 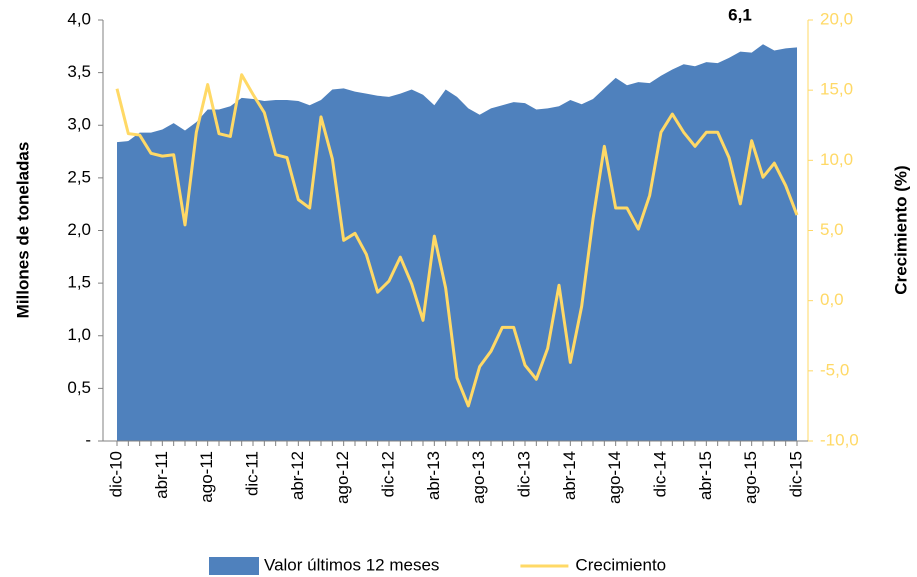 What do you see at coordinates (79, 282) in the screenshot?
I see `y-tick-label: 1,5` at bounding box center [79, 282].